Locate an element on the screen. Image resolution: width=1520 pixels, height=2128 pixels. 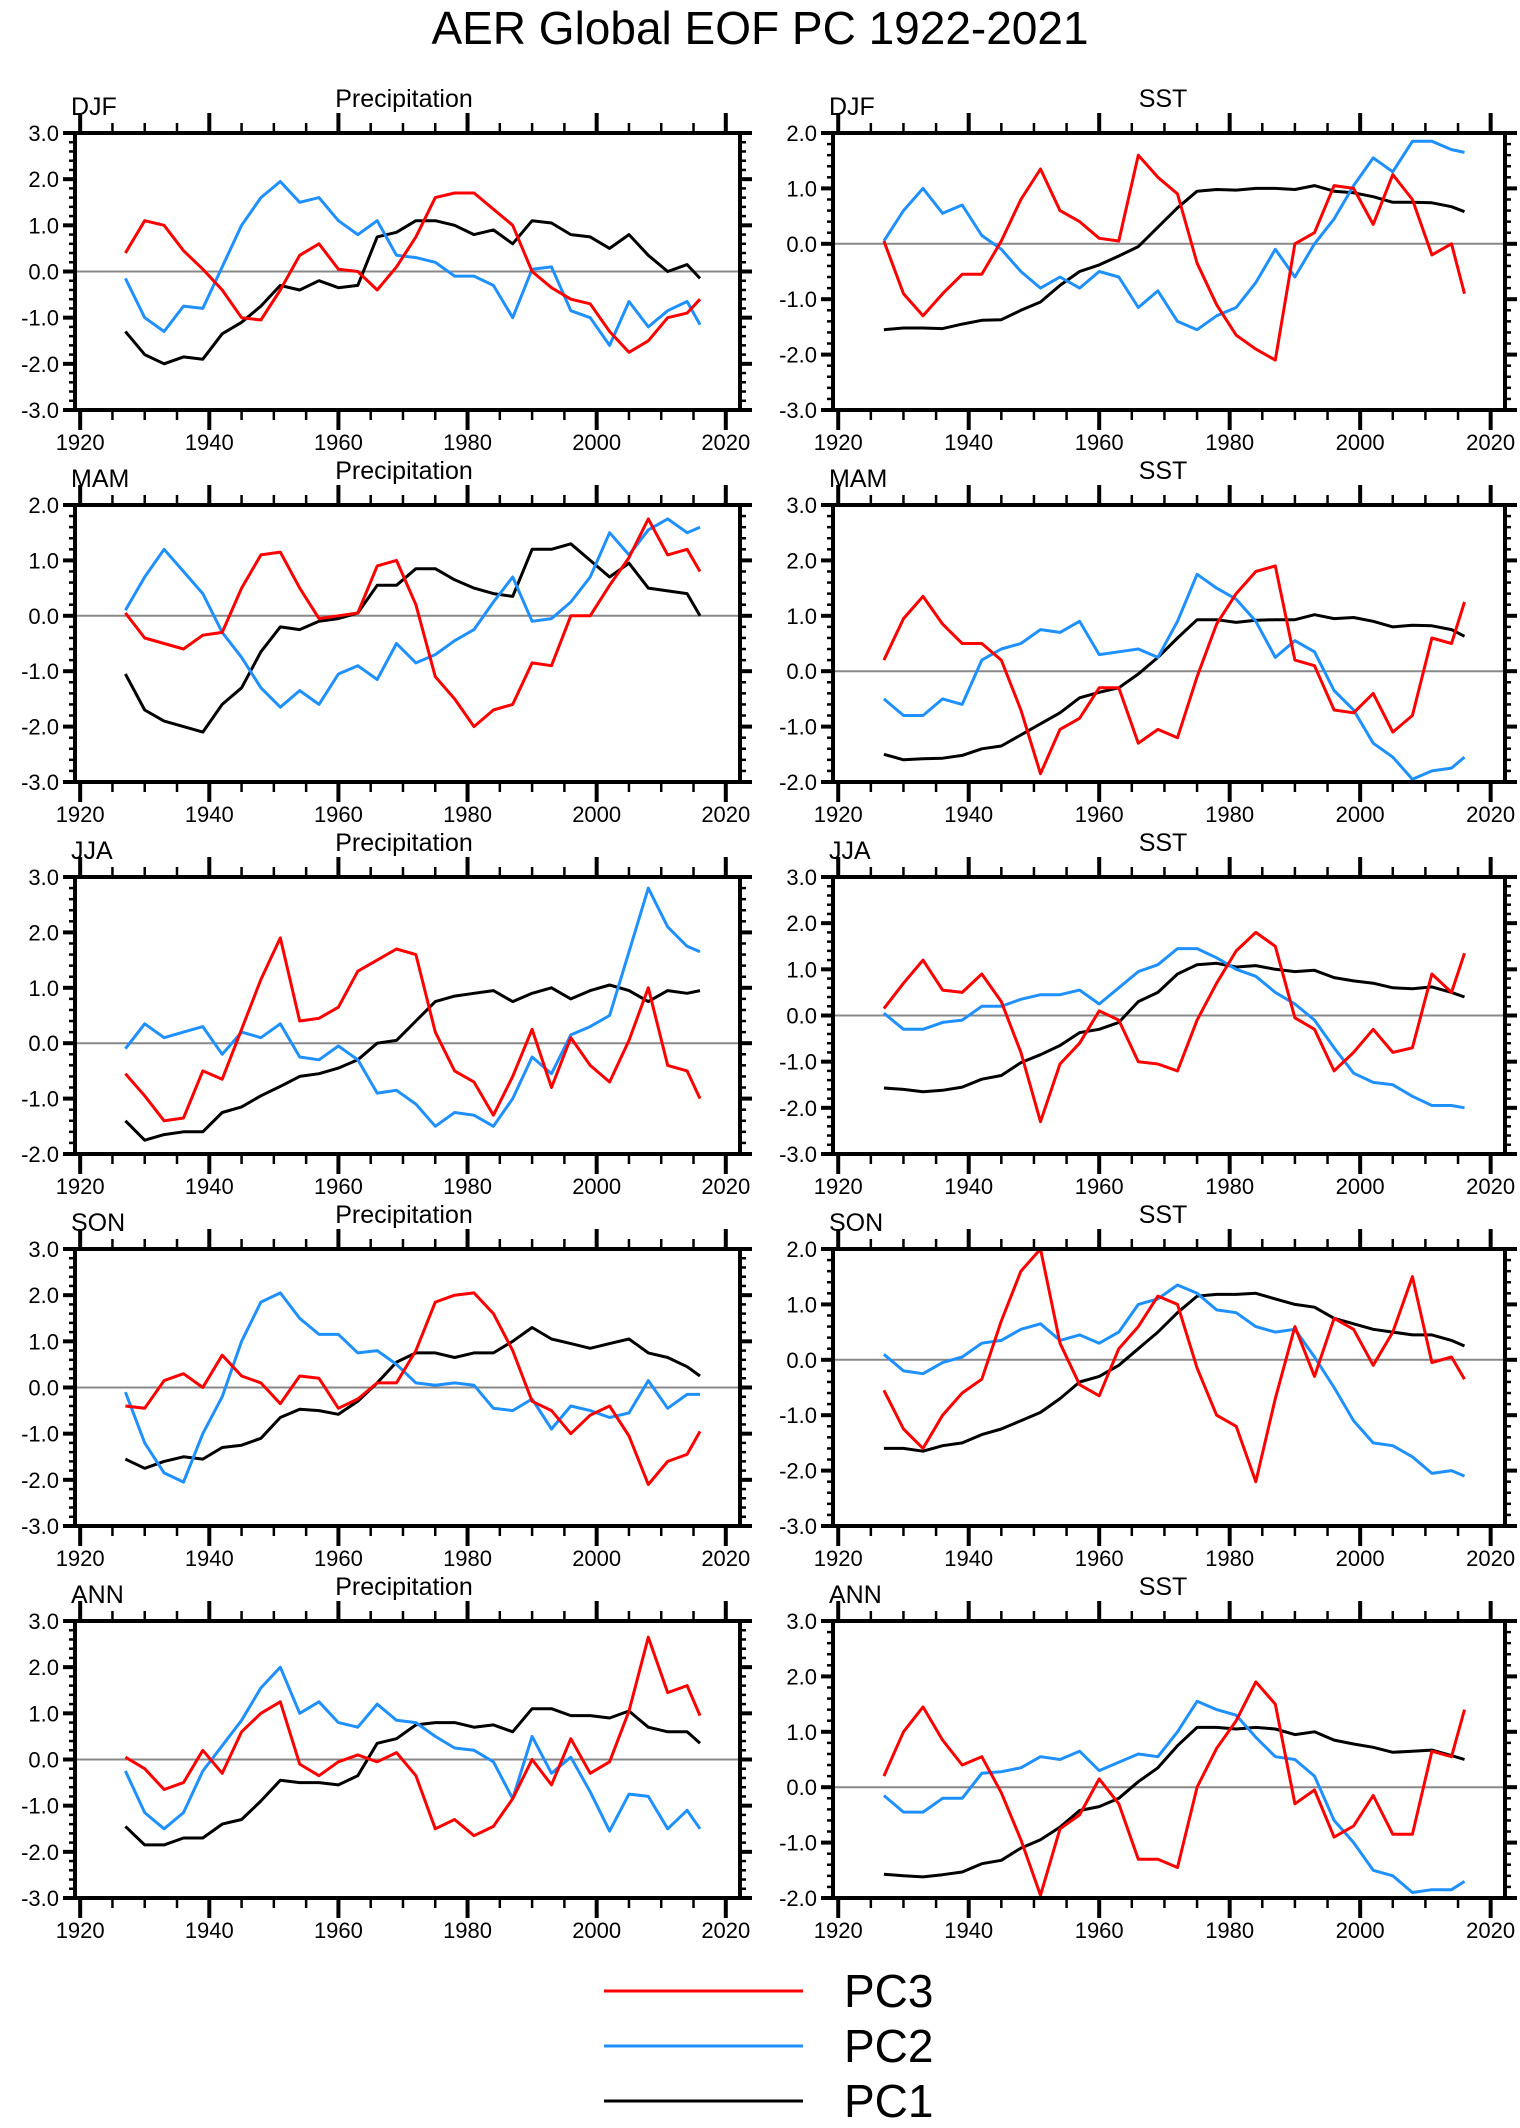
series-pc1-line is located at coordinates (412, 1398).